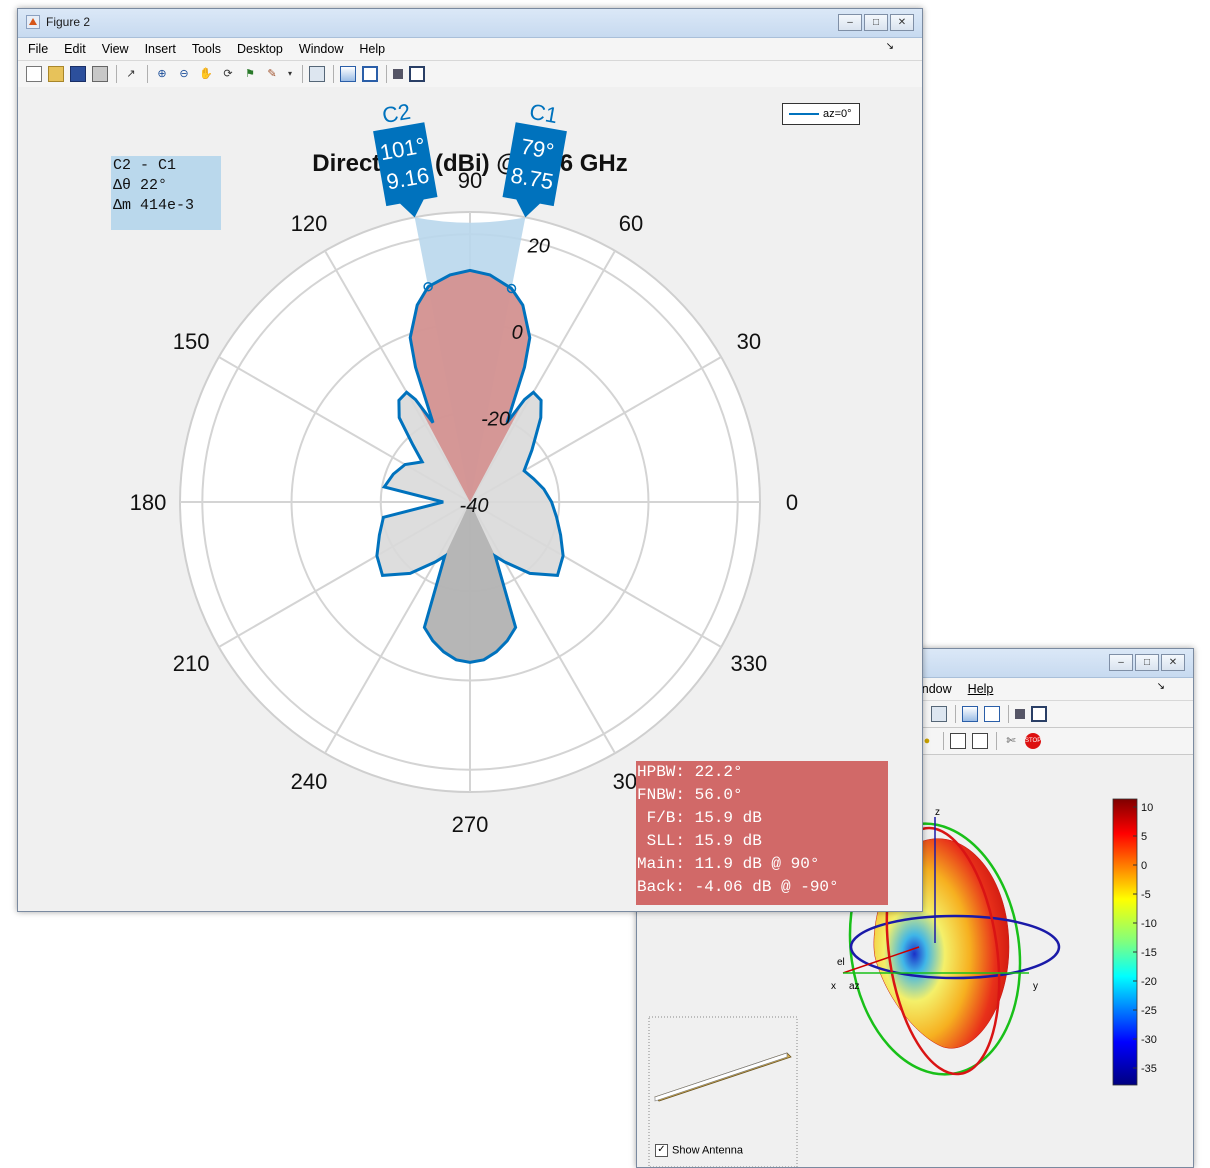 The height and width of the screenshot is (1168, 1210). What do you see at coordinates (272, 74) in the screenshot?
I see `brush-icon: ✎` at bounding box center [272, 74].